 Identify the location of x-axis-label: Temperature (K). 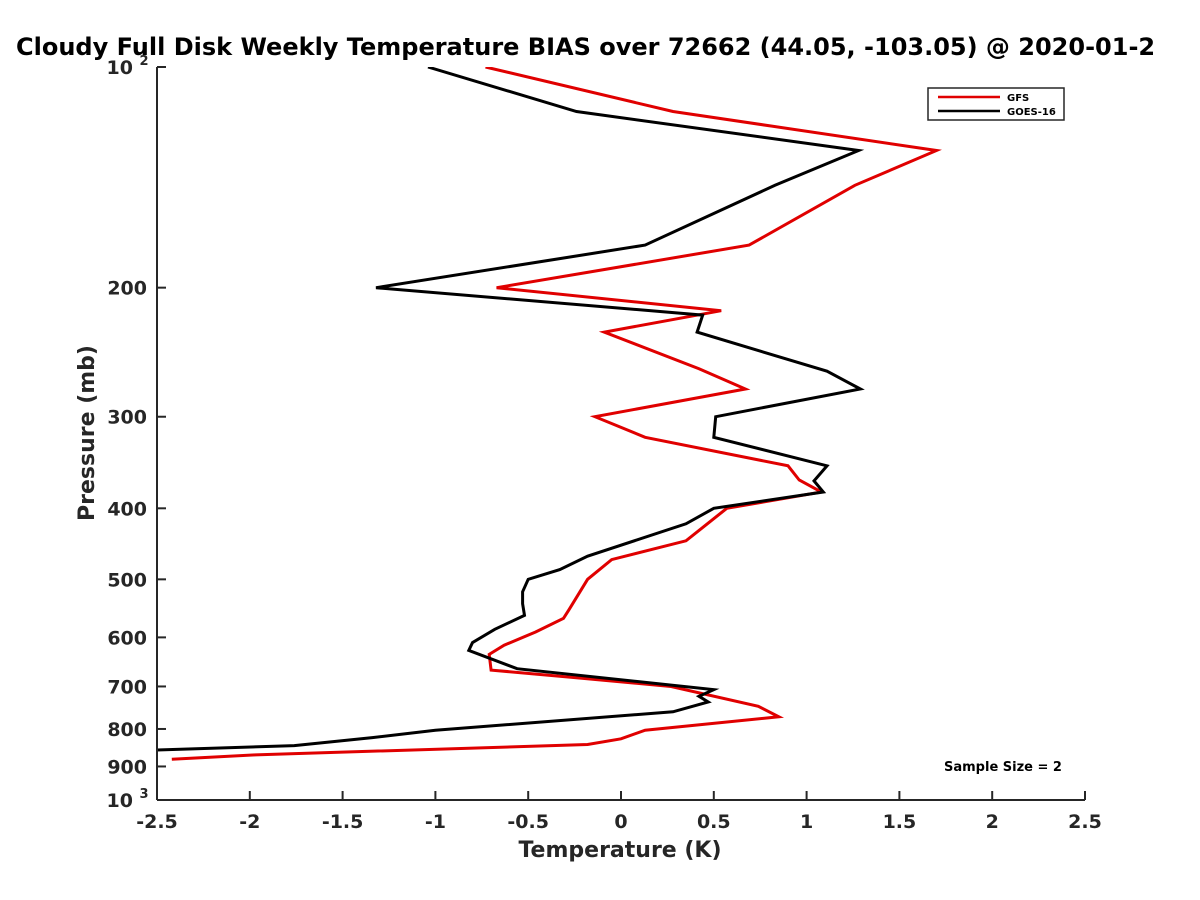
(619, 850).